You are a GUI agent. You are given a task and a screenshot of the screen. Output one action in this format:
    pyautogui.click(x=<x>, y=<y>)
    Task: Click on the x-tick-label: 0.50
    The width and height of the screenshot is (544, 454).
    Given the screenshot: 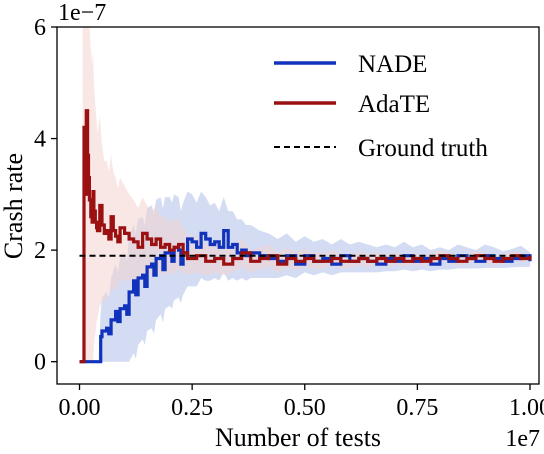 What is the action you would take?
    pyautogui.click(x=305, y=408)
    